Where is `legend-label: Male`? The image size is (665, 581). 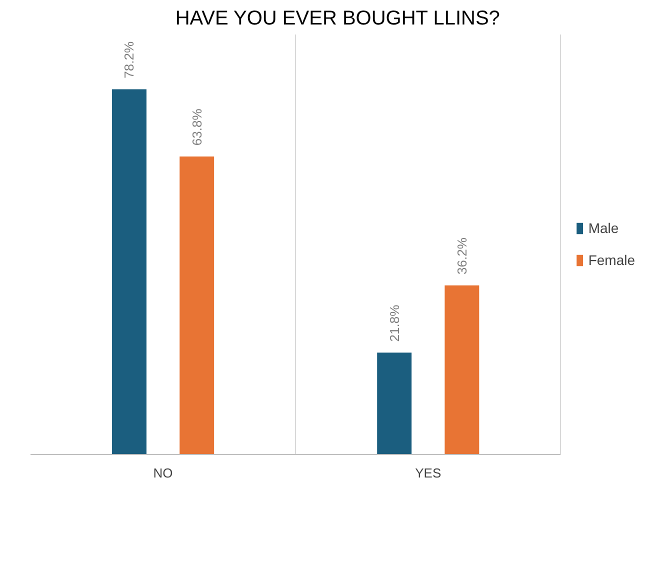
legend-label: Male is located at coordinates (603, 228).